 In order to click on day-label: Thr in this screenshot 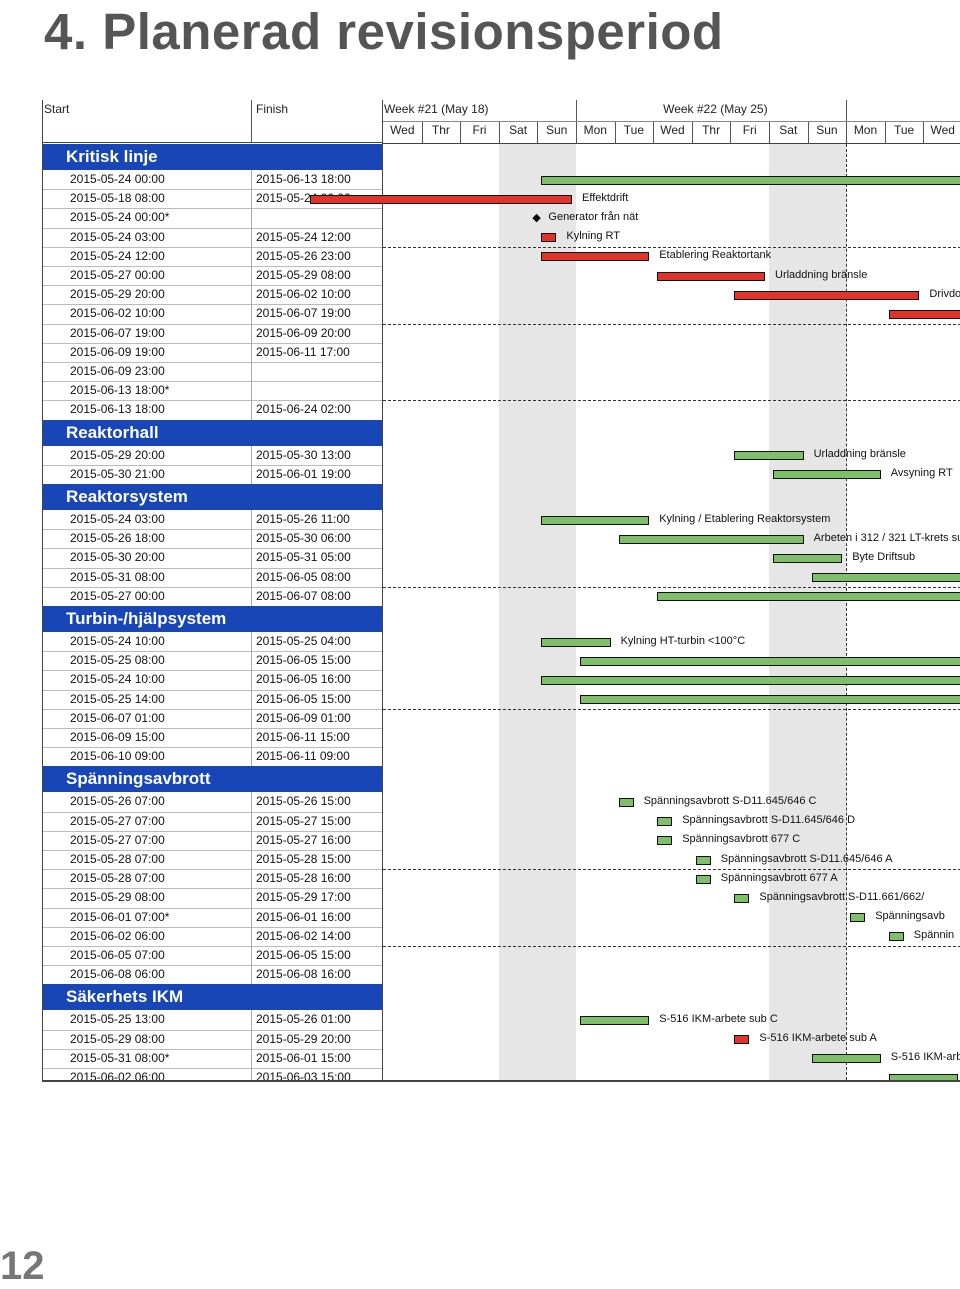, I will do `click(440, 130)`.